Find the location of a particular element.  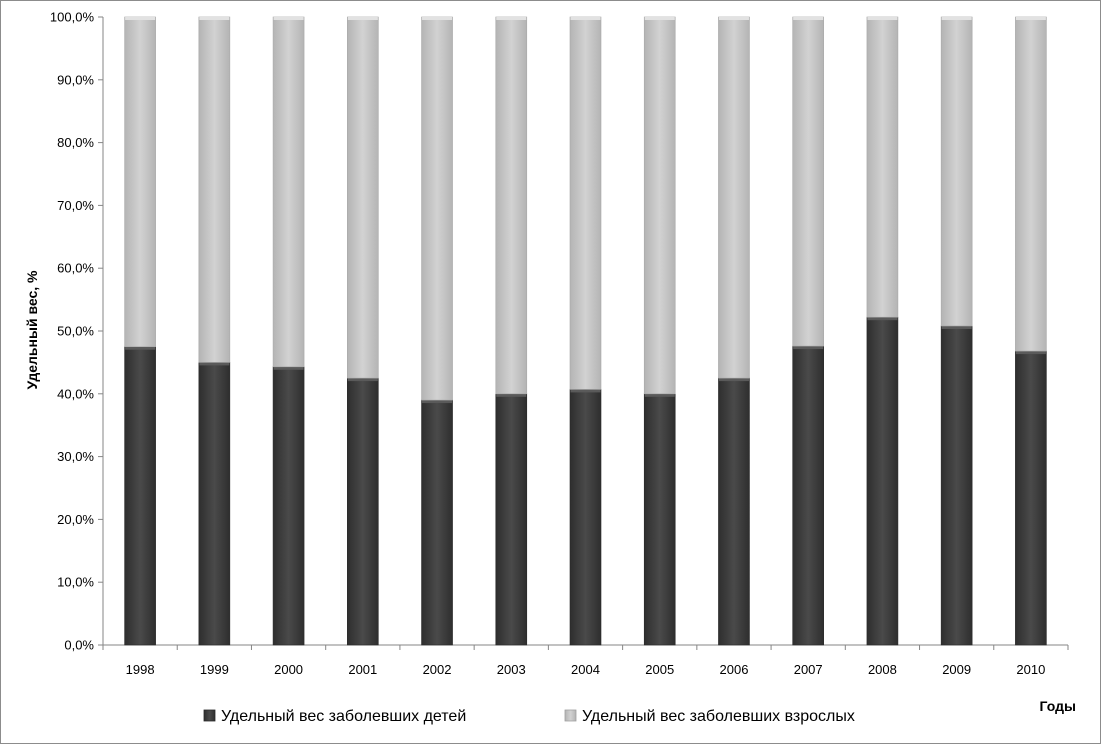

y-tick-label: 50,0% is located at coordinates (75, 331).